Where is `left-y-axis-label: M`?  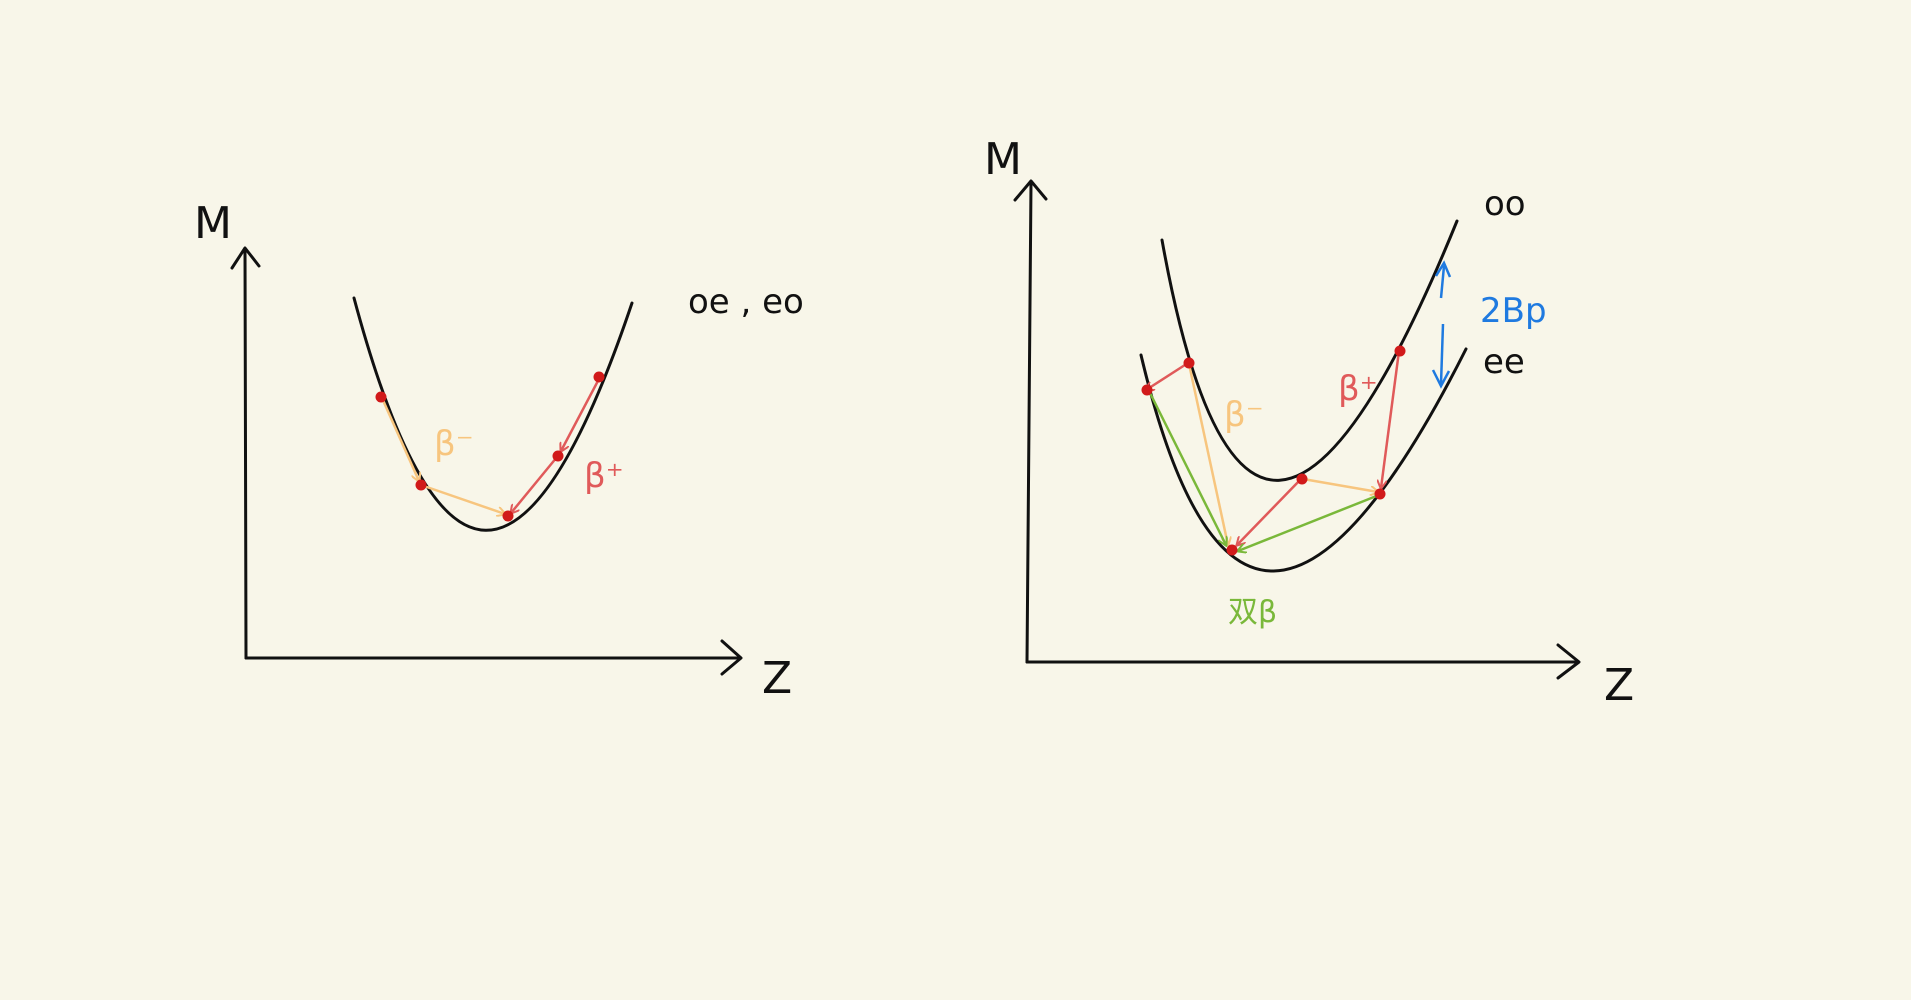
left-y-axis-label: M is located at coordinates (213, 223).